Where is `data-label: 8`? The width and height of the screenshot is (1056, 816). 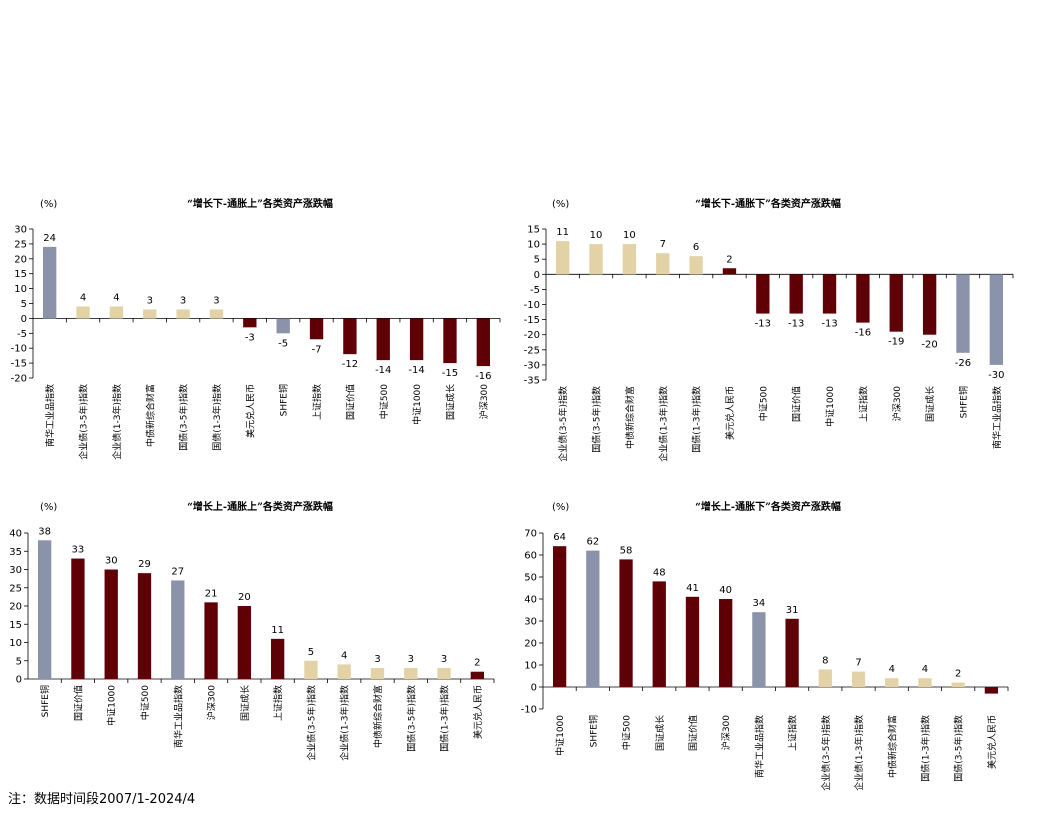
data-label: 8 is located at coordinates (825, 660).